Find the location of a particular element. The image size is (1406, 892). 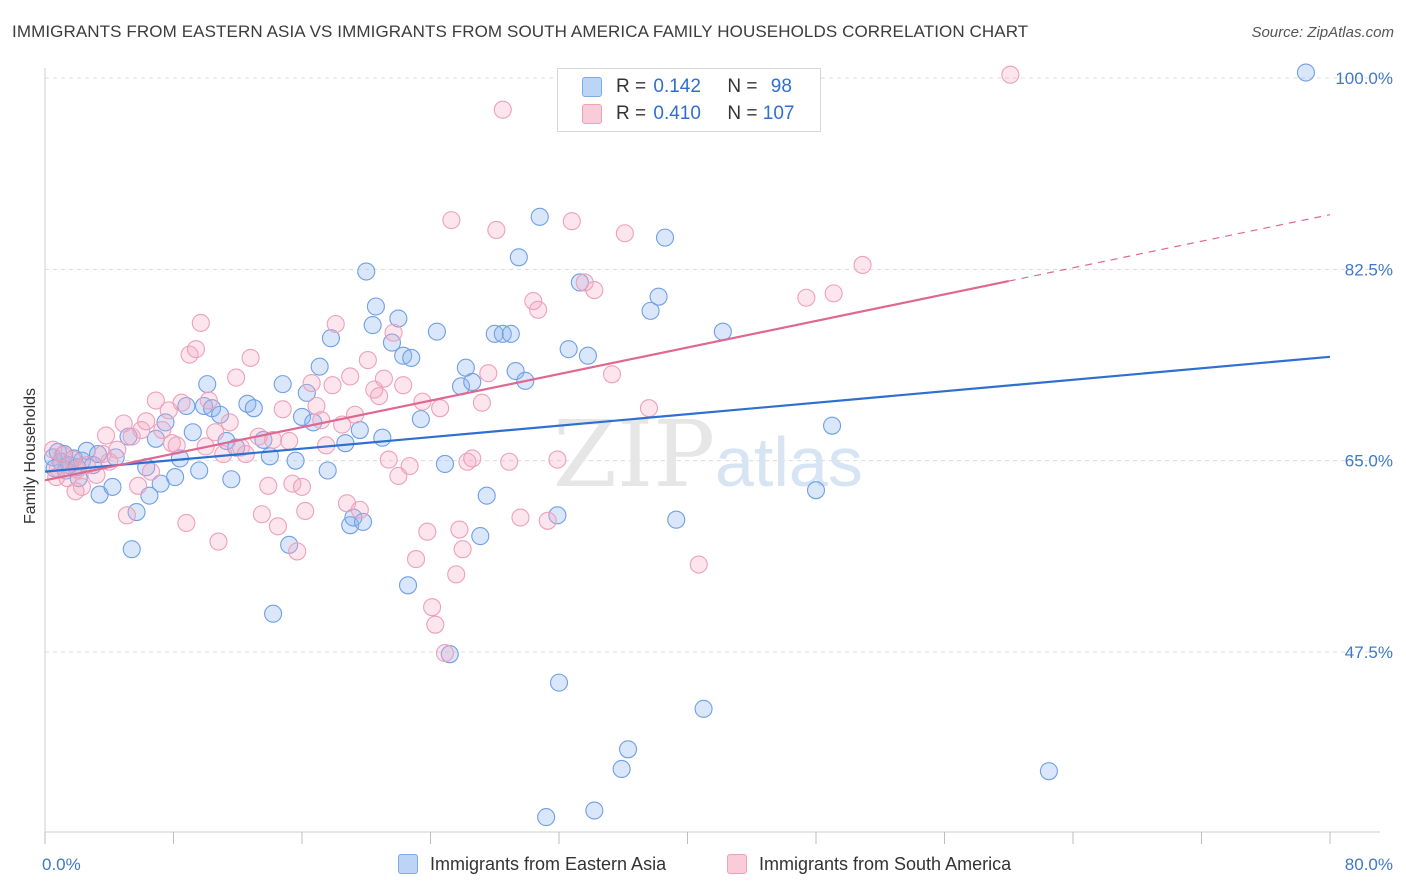

legend-row-south-america: R = 0.410 N = 107 is located at coordinates (688, 114).